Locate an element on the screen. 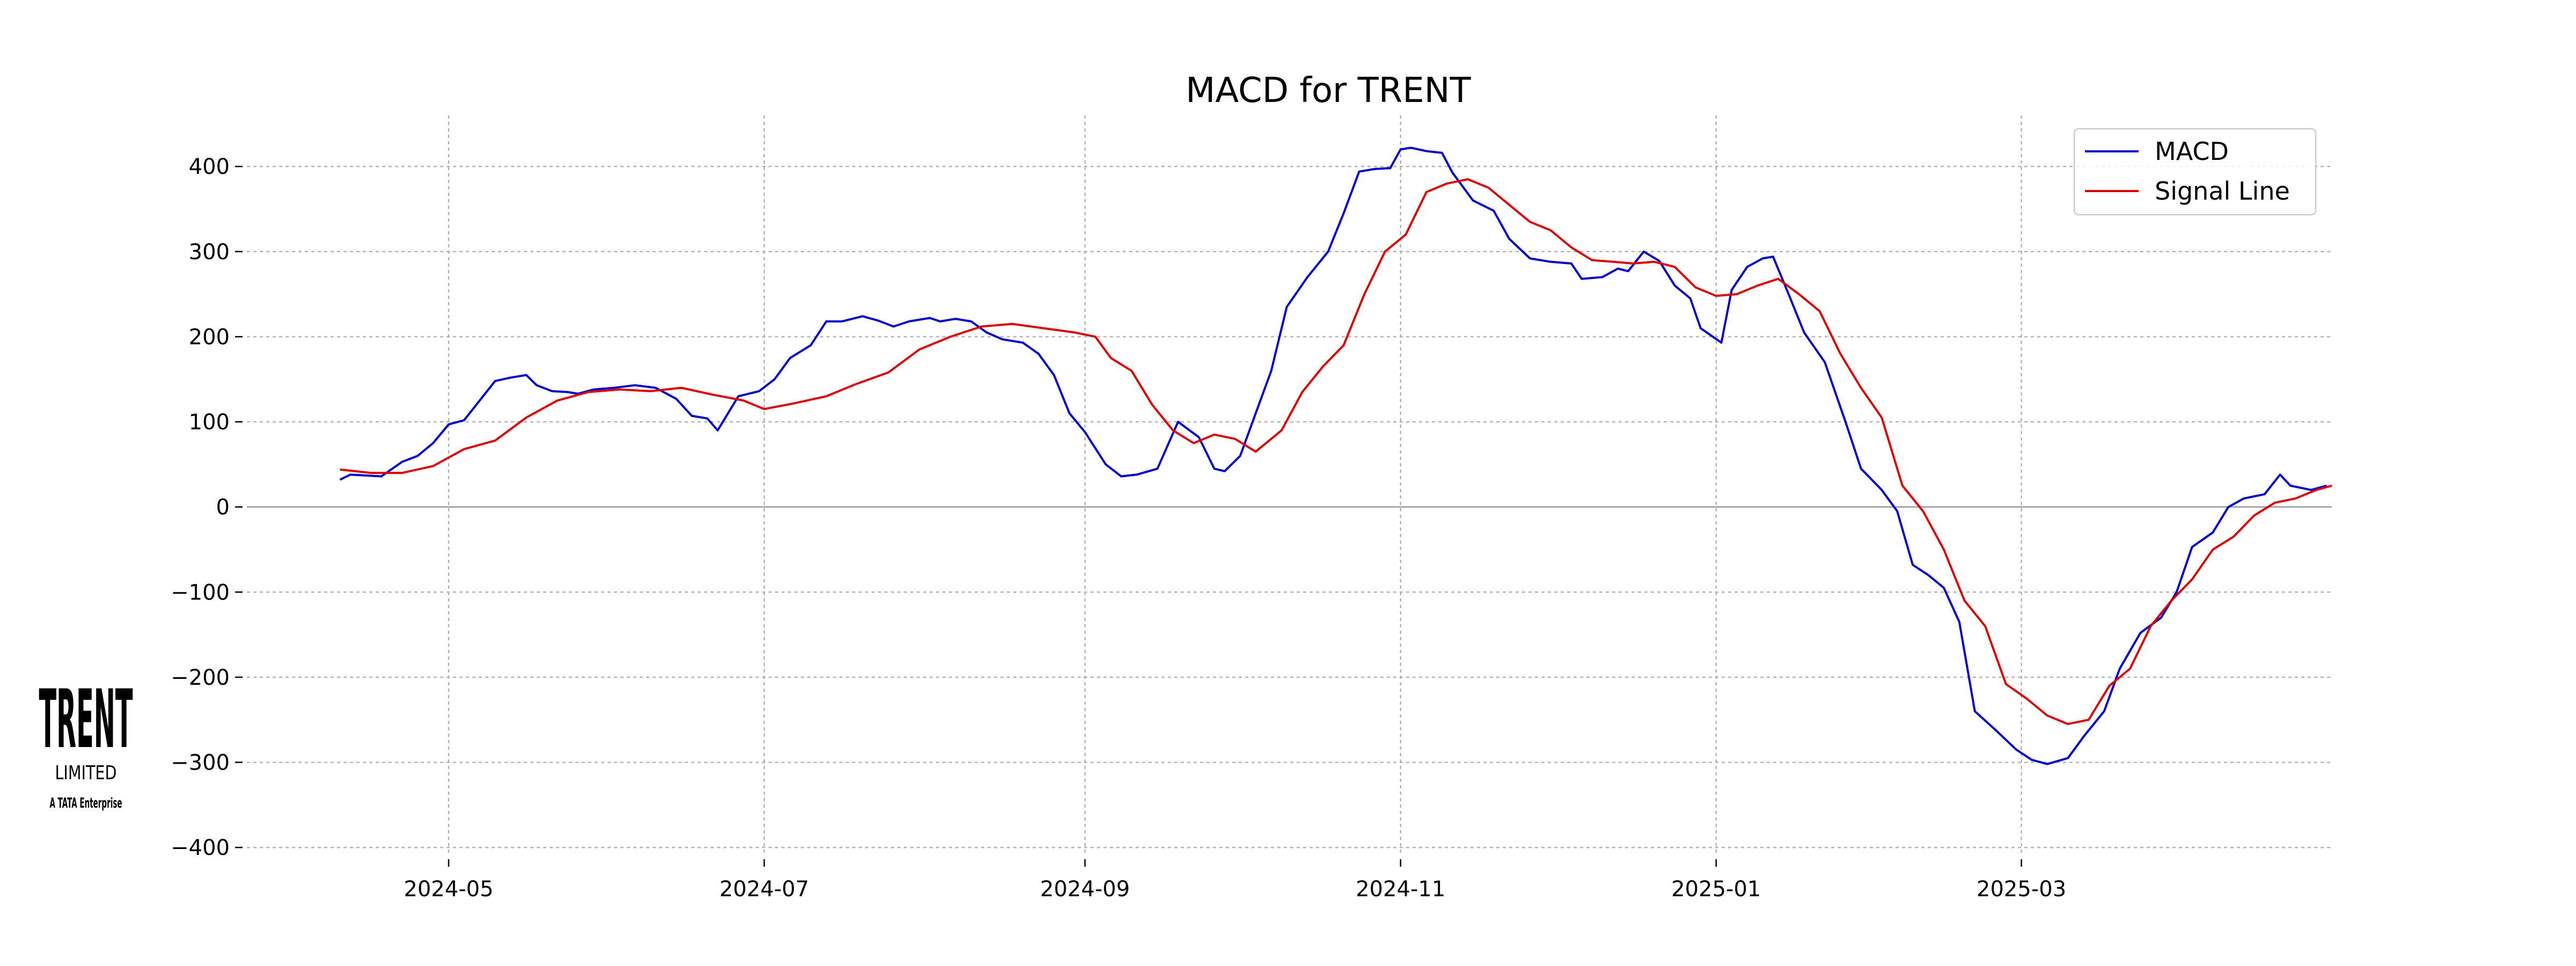  logo-wordmark: TRENT is located at coordinates (86, 719).